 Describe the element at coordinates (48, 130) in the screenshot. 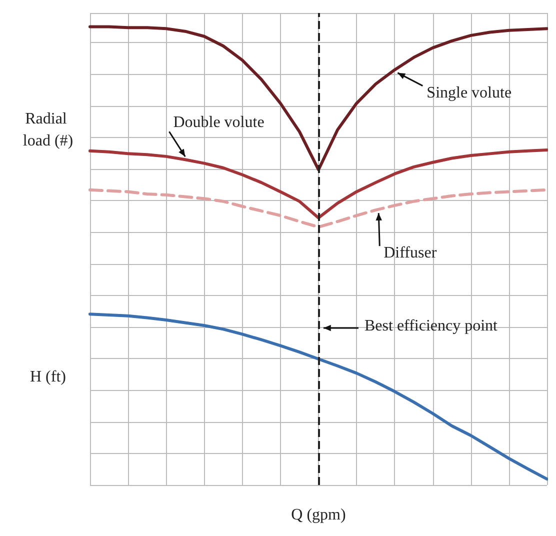

I see `y-axis-title: Radial load (#)` at that location.